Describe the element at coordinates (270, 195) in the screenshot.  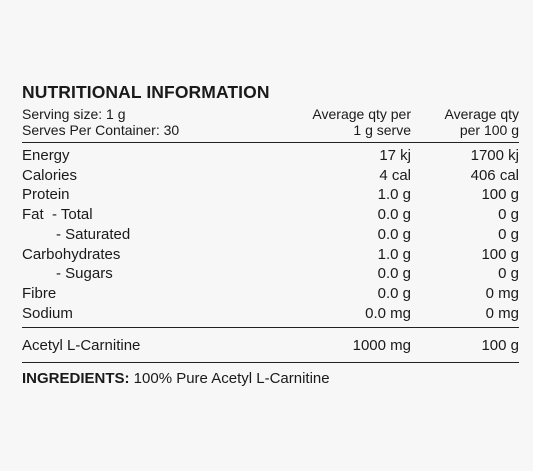
I see `table-row: Protein 1.0 g 100 g` at that location.